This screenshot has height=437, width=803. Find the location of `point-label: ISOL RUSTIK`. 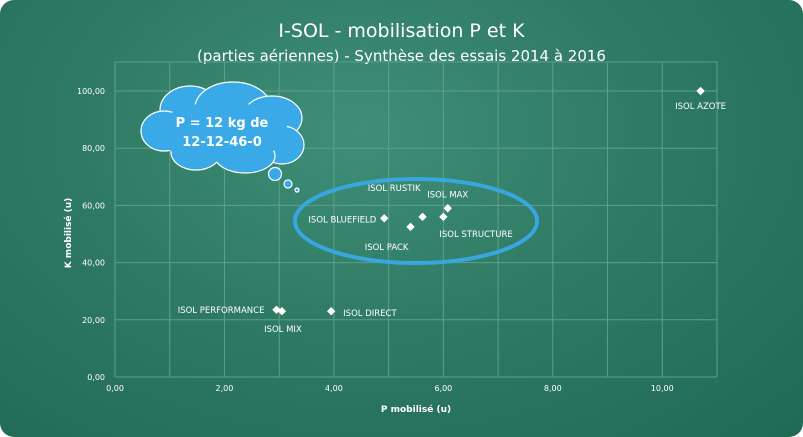

point-label: ISOL RUSTIK is located at coordinates (394, 189).